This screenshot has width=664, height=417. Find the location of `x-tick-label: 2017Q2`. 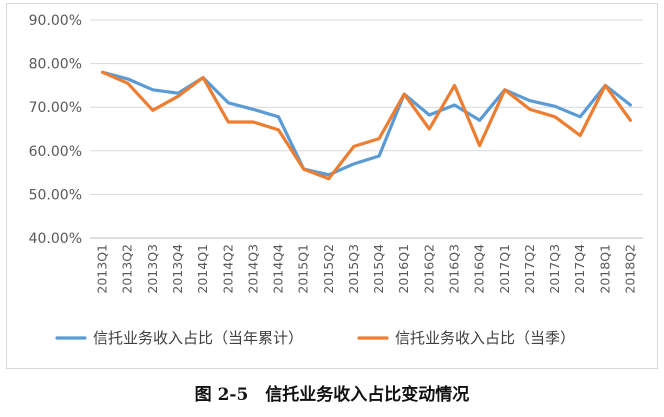

x-tick-label: 2017Q2 is located at coordinates (529, 269).